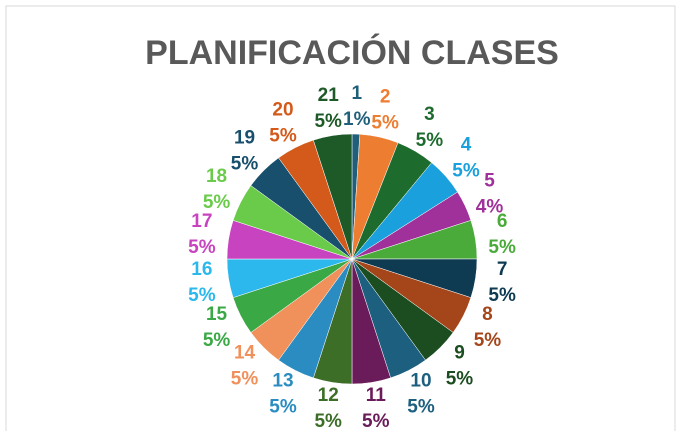 Image resolution: width=681 pixels, height=431 pixels. What do you see at coordinates (385, 97) in the screenshot?
I see `category-label: 2` at bounding box center [385, 97].